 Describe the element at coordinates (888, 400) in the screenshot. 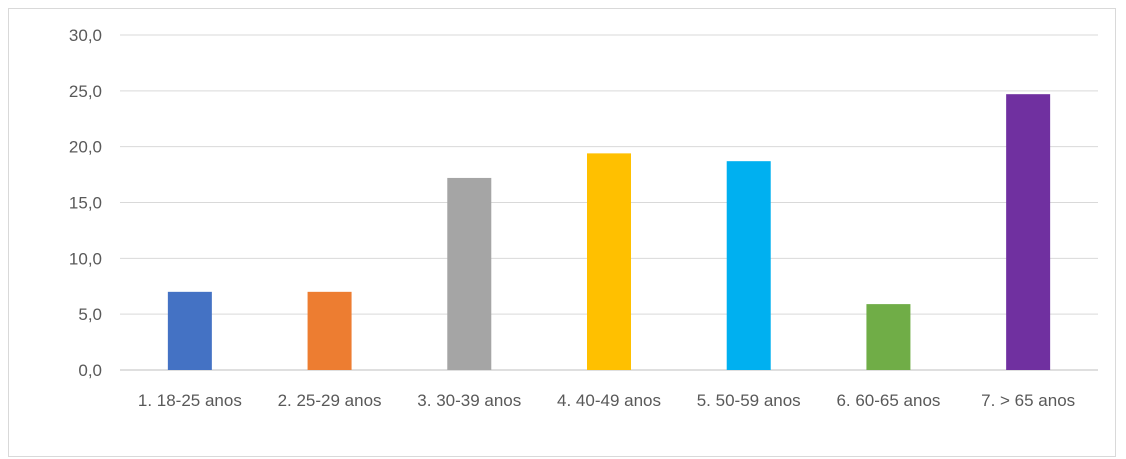

I see `x-tick-label: 6. 60-65 anos` at that location.